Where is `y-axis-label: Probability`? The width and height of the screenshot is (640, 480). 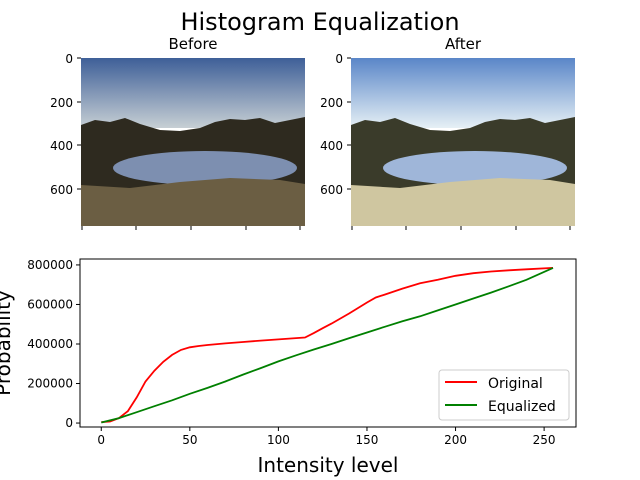 y-axis-label: Probability is located at coordinates (7, 343).